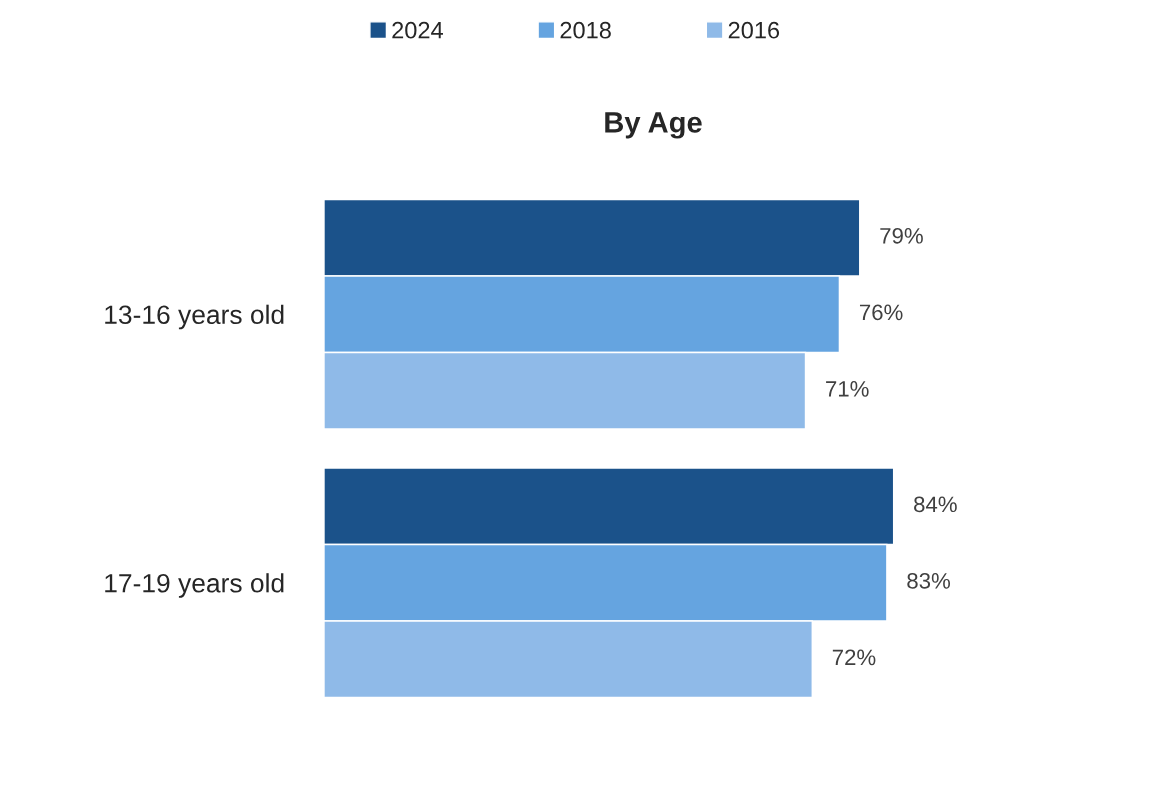  Describe the element at coordinates (928, 580) in the screenshot. I see `data-label: 83%` at that location.